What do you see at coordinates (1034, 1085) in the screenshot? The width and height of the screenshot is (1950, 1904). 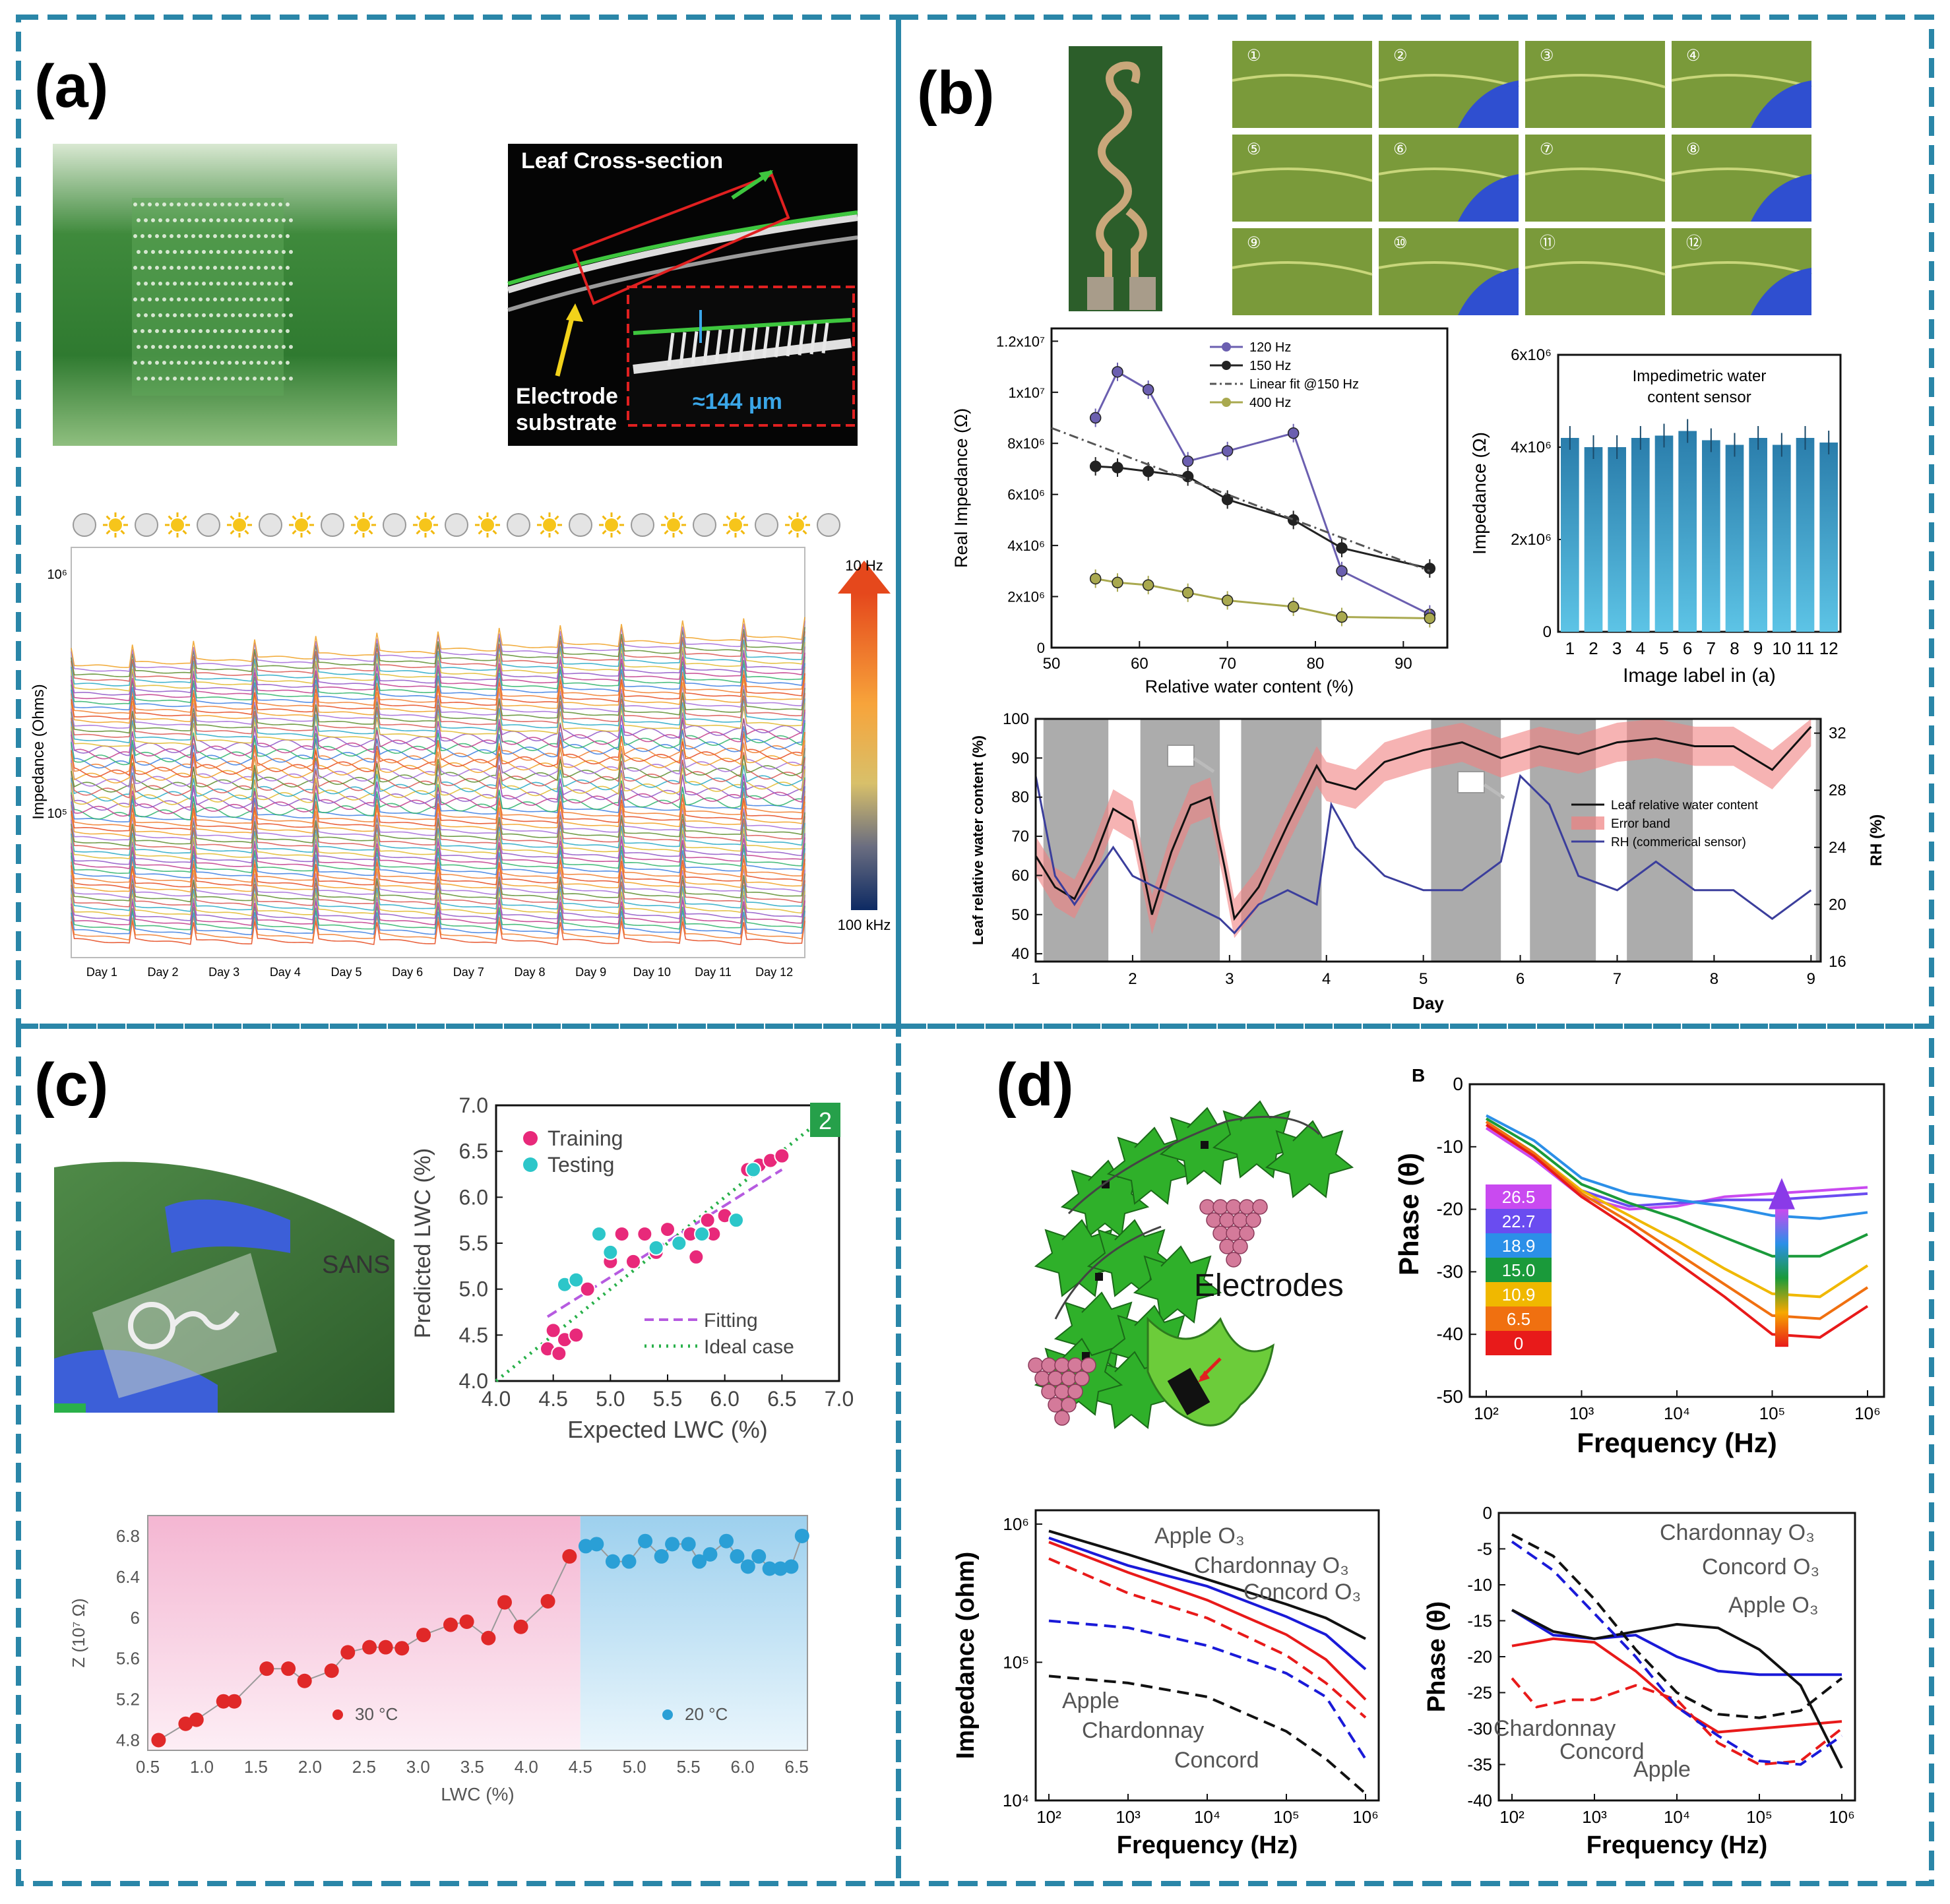 I see `panel-label-d: (d)` at bounding box center [1034, 1085].